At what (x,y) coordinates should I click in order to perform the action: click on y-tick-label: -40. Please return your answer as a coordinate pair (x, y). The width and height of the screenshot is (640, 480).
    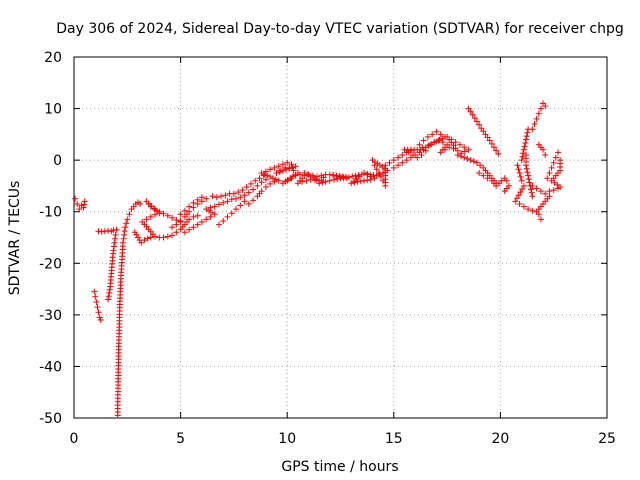
    Looking at the image, I should click on (50, 367).